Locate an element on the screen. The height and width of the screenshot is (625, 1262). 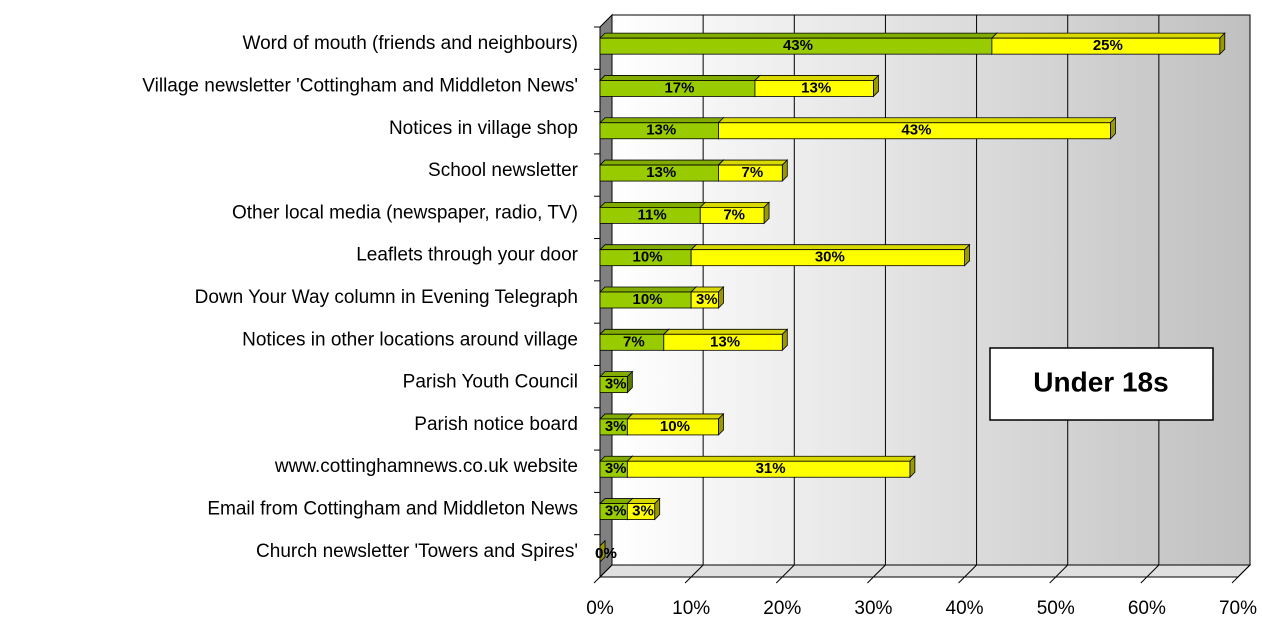
x-tick-label: 10% is located at coordinates (691, 608).